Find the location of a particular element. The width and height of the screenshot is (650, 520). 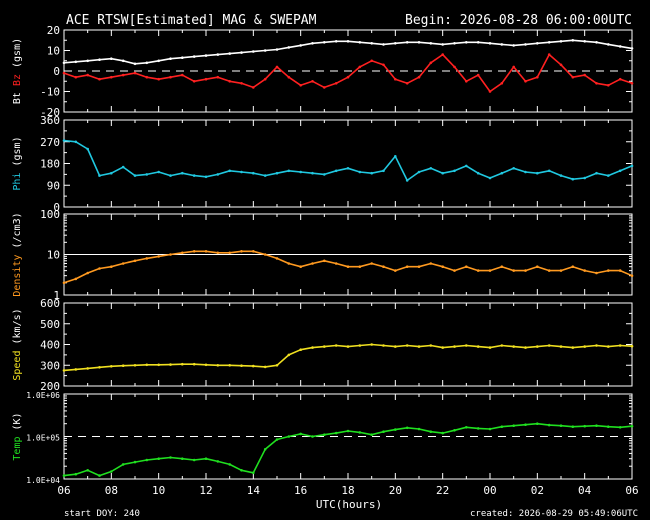

x-tick-label: 18 is located at coordinates (347, 490).